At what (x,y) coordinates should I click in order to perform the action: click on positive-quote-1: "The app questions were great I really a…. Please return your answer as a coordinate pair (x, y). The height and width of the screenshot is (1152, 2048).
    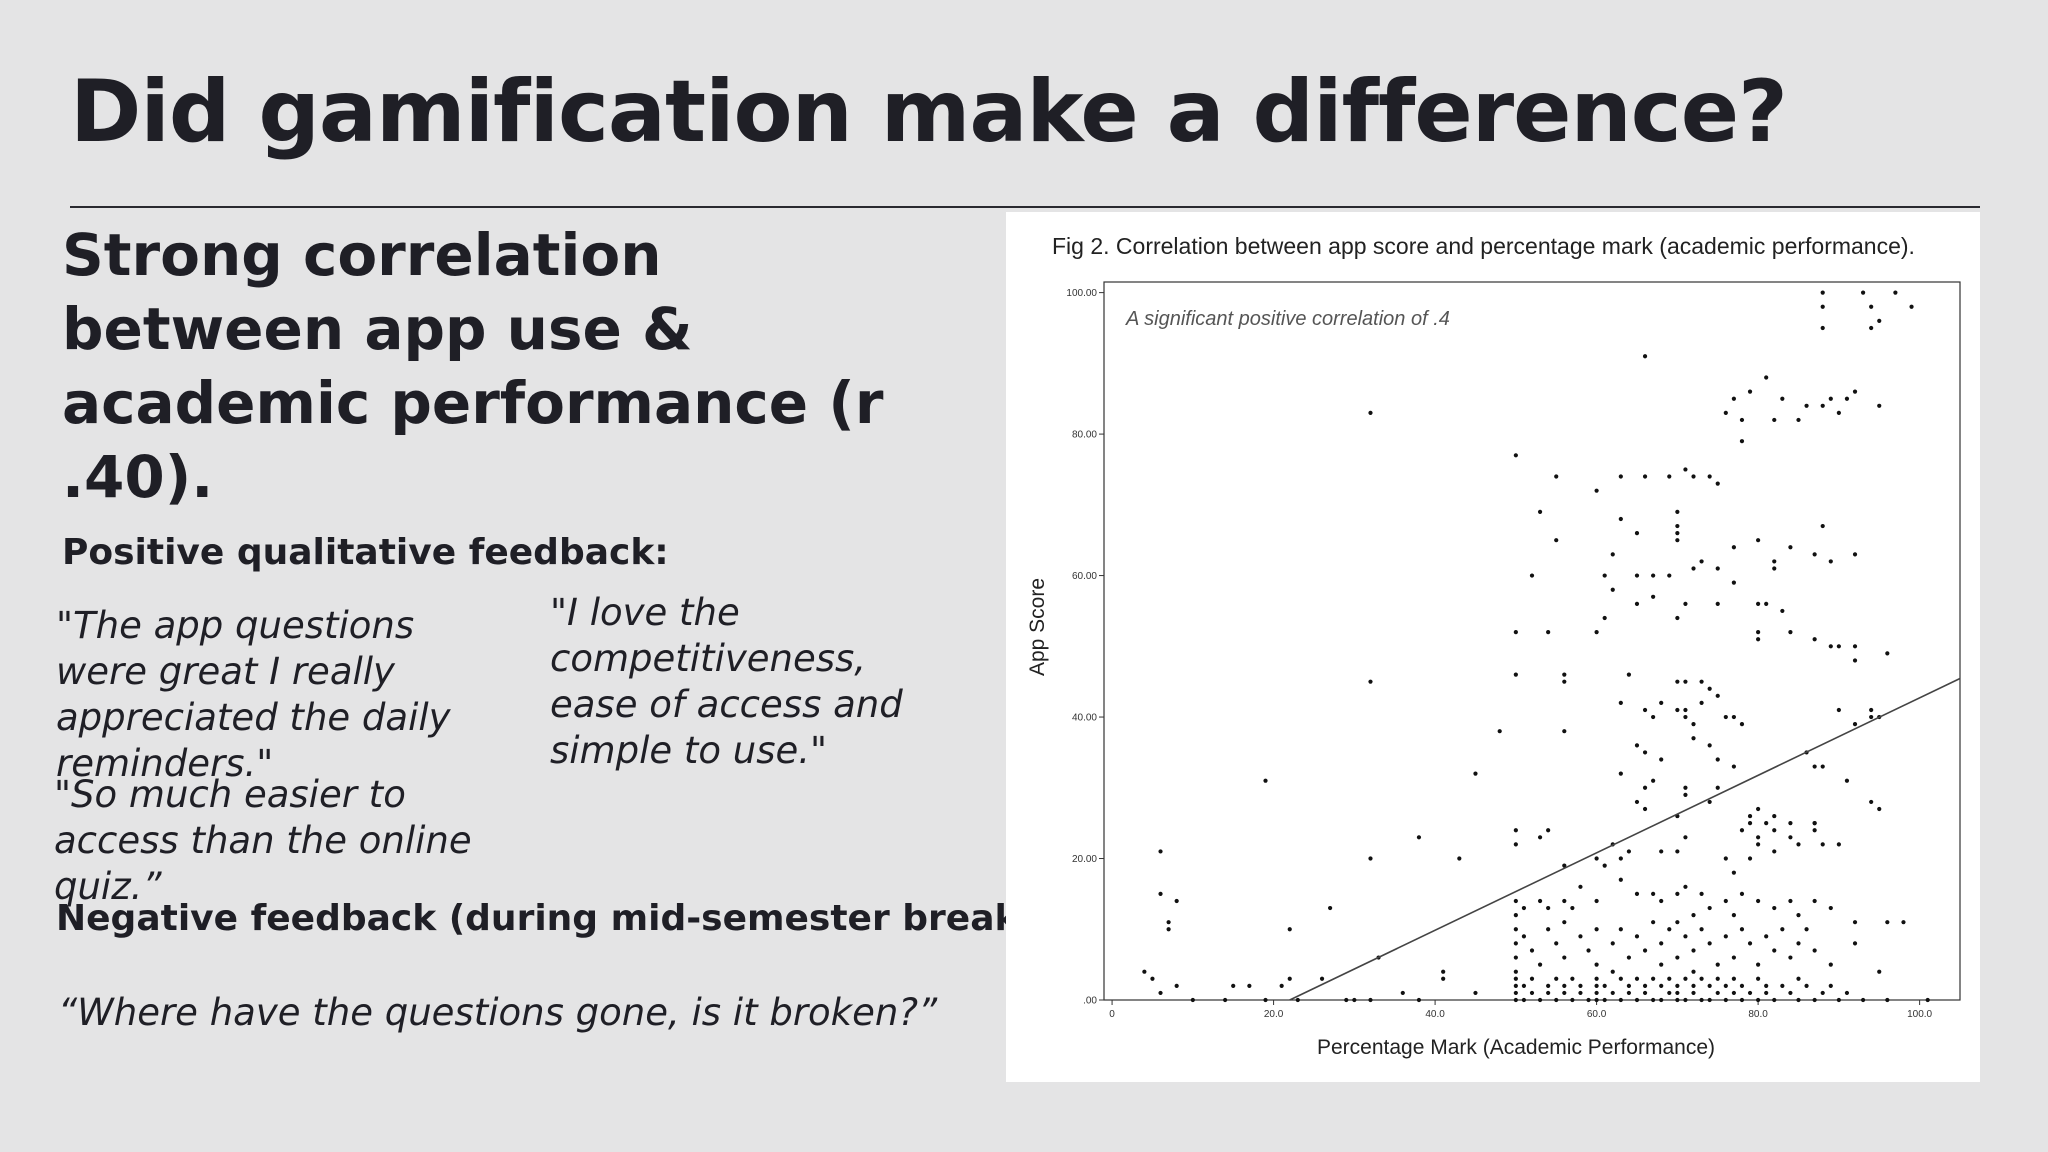
    Looking at the image, I should click on (253, 694).